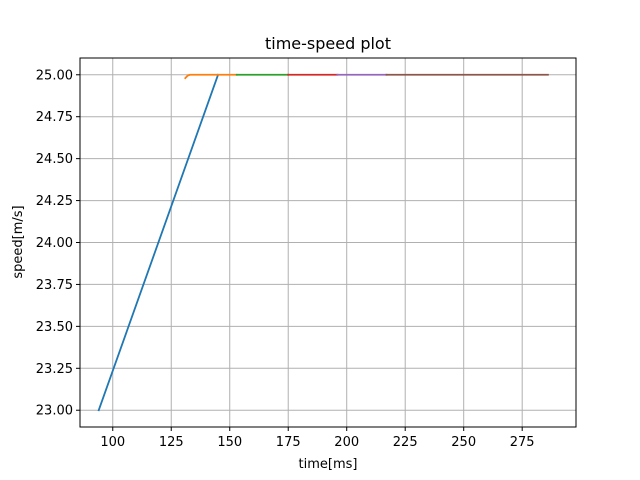 This screenshot has width=640, height=480. Describe the element at coordinates (171, 442) in the screenshot. I see `x-tick-label: 125` at that location.